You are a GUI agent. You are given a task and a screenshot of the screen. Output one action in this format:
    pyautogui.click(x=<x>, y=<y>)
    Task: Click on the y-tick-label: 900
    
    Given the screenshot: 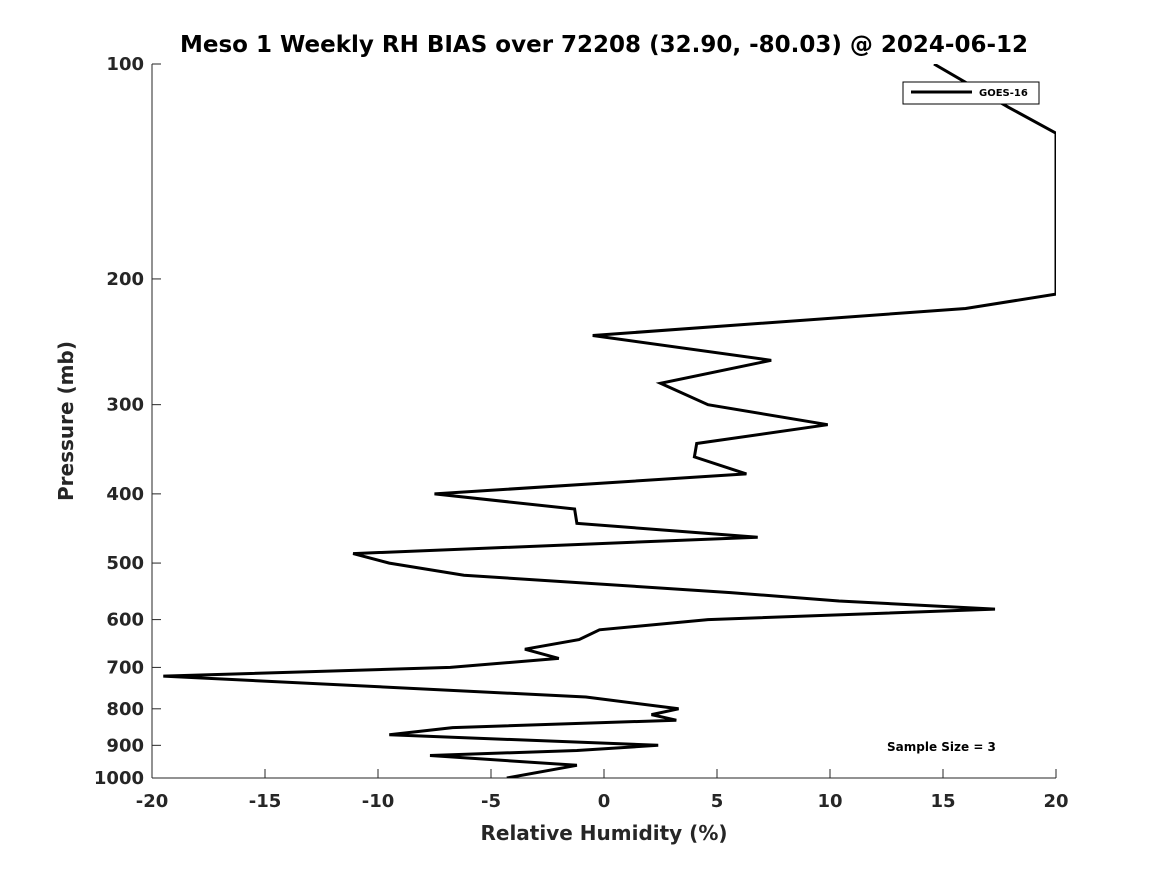 What is the action you would take?
    pyautogui.click(x=125, y=745)
    